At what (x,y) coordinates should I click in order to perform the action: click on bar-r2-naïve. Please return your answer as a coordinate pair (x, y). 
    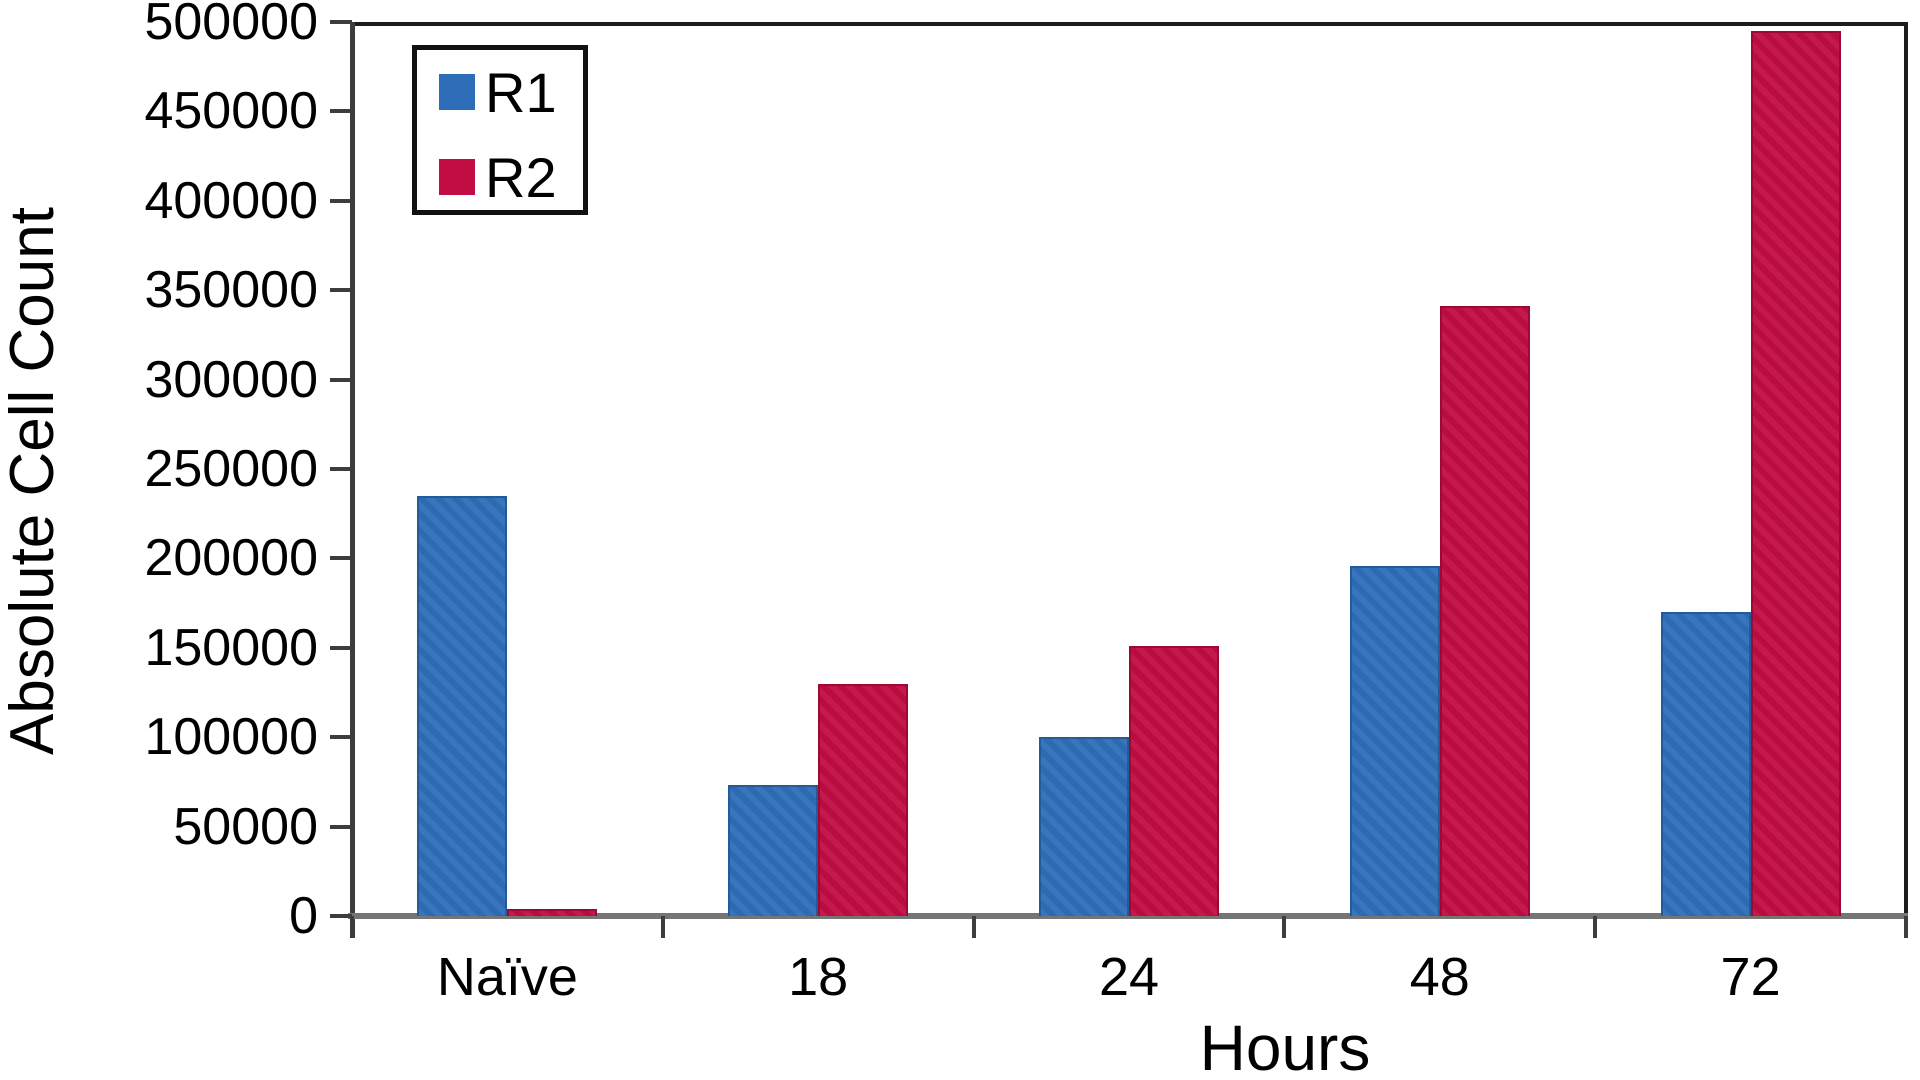
    Looking at the image, I should click on (552, 912).